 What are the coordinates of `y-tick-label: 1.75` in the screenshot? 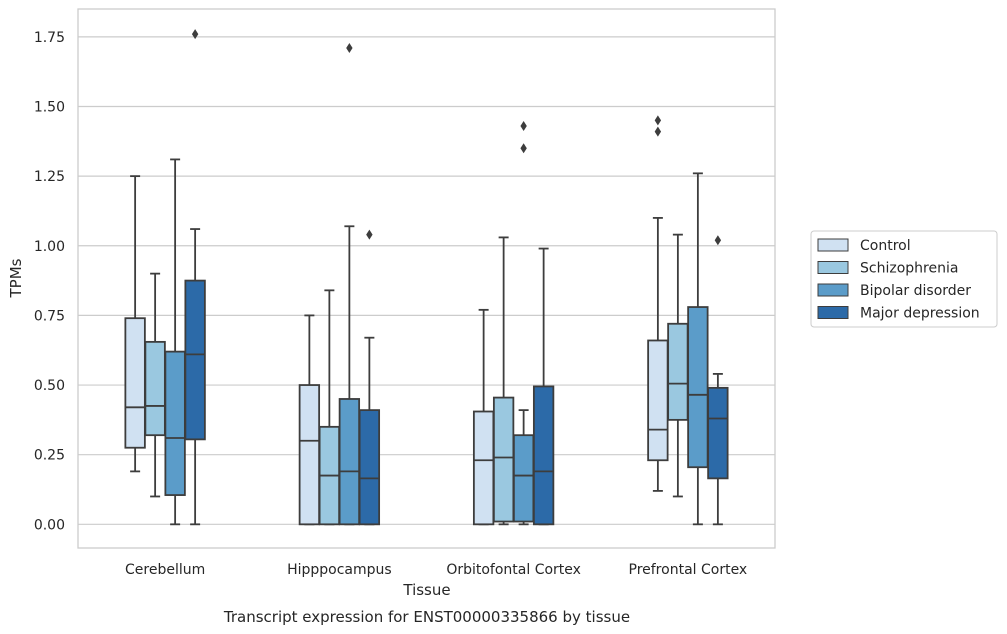 It's located at (49, 38).